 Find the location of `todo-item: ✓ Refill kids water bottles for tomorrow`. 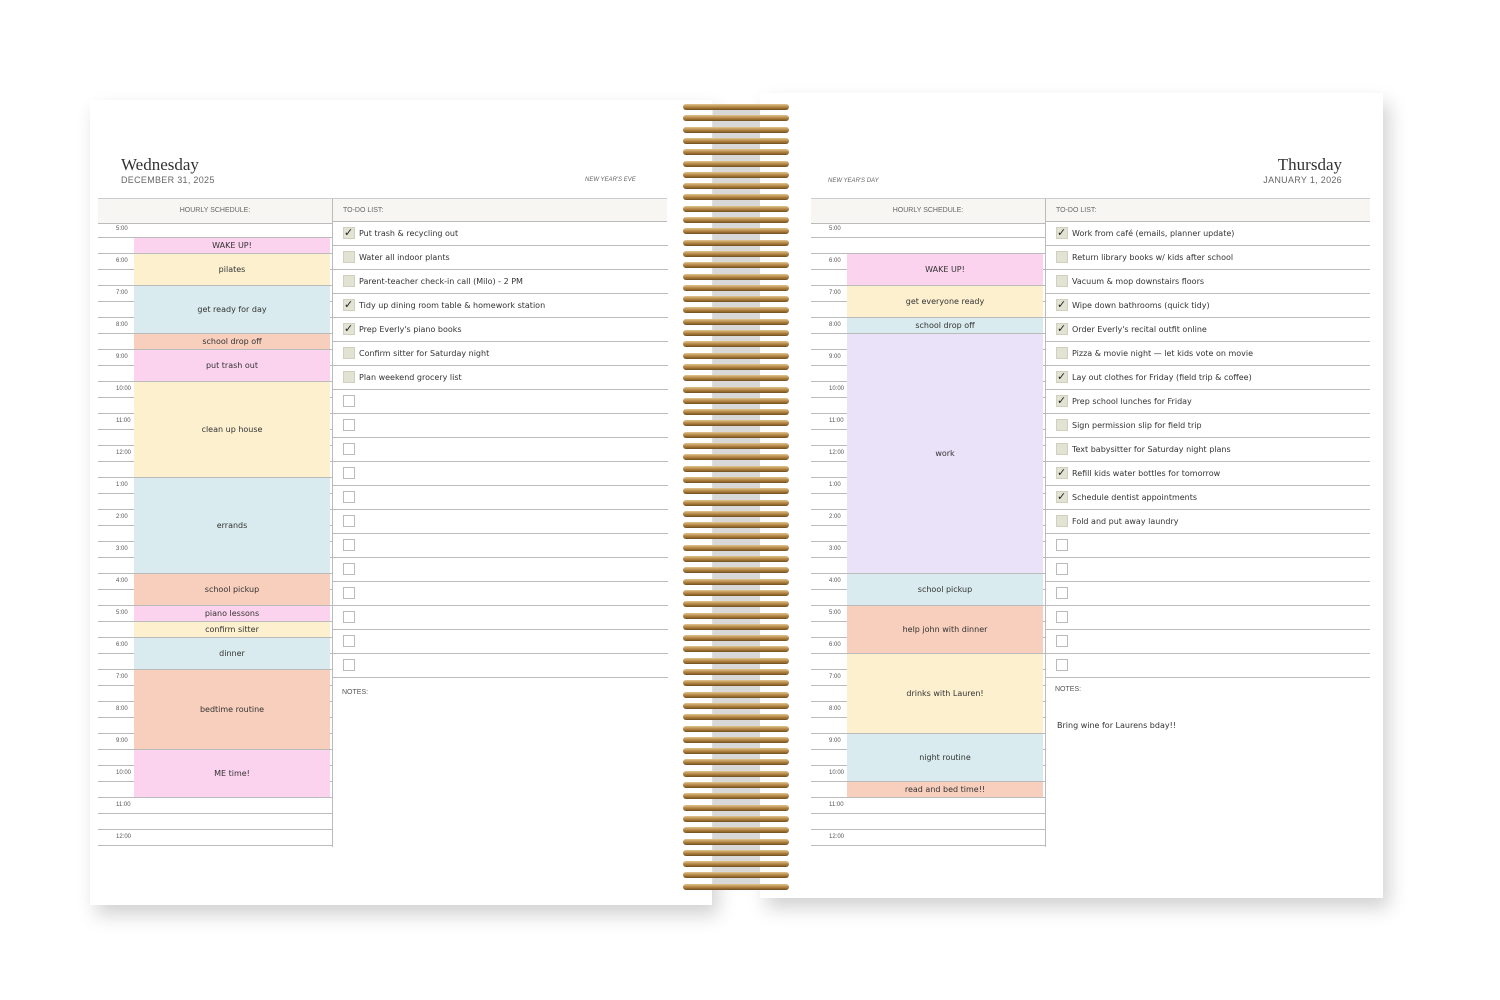

todo-item: ✓ Refill kids water bottles for tomorrow is located at coordinates (1208, 474).